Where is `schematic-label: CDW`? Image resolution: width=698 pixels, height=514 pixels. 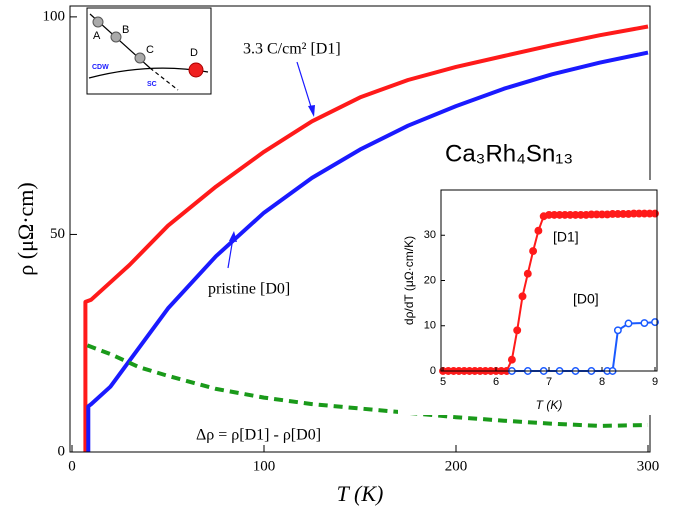
schematic-label: CDW is located at coordinates (100, 67).